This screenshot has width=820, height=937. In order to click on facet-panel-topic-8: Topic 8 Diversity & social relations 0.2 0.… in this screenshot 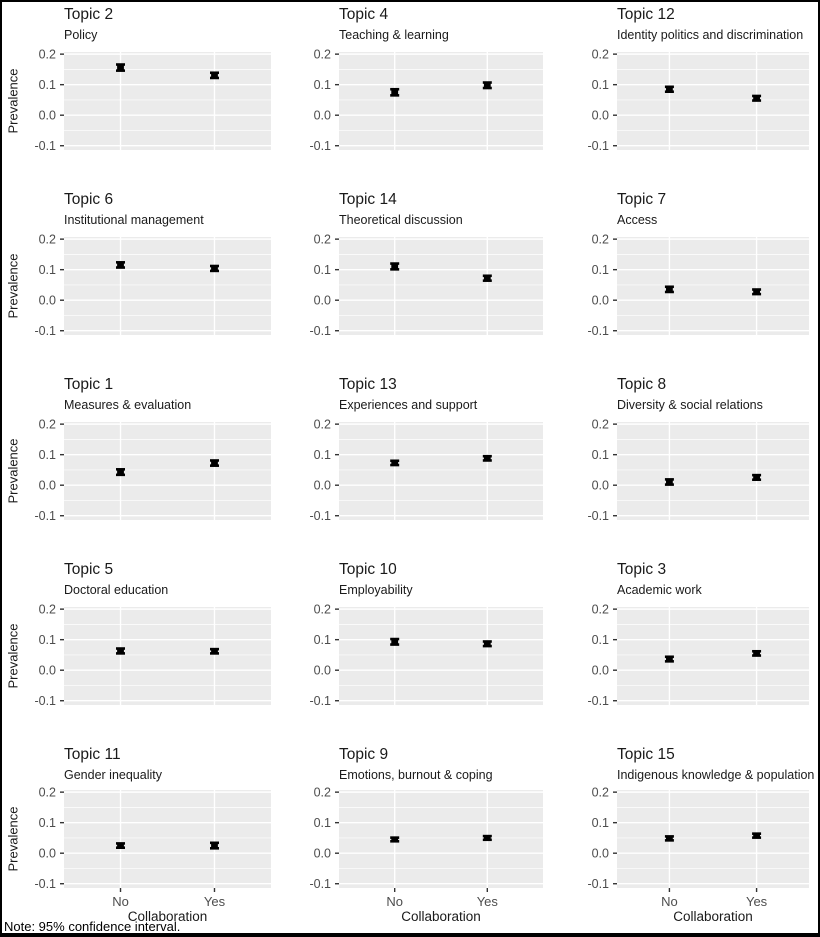, I will do `click(682, 464)`.